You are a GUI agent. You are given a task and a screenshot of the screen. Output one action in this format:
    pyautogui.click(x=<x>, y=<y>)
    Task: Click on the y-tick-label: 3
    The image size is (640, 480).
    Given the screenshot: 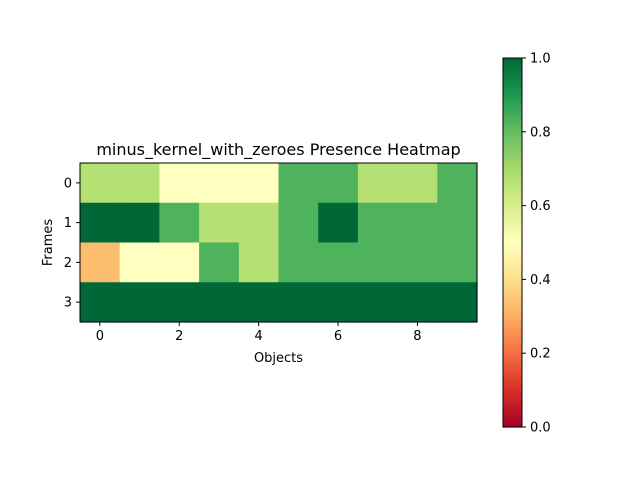 What is the action you would take?
    pyautogui.click(x=68, y=303)
    